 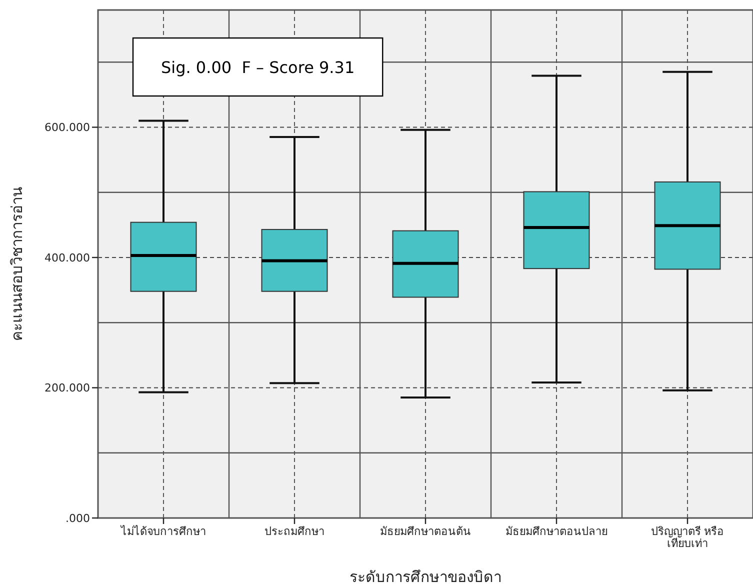 I want to click on y-tick-label: 400.000, so click(x=67, y=257).